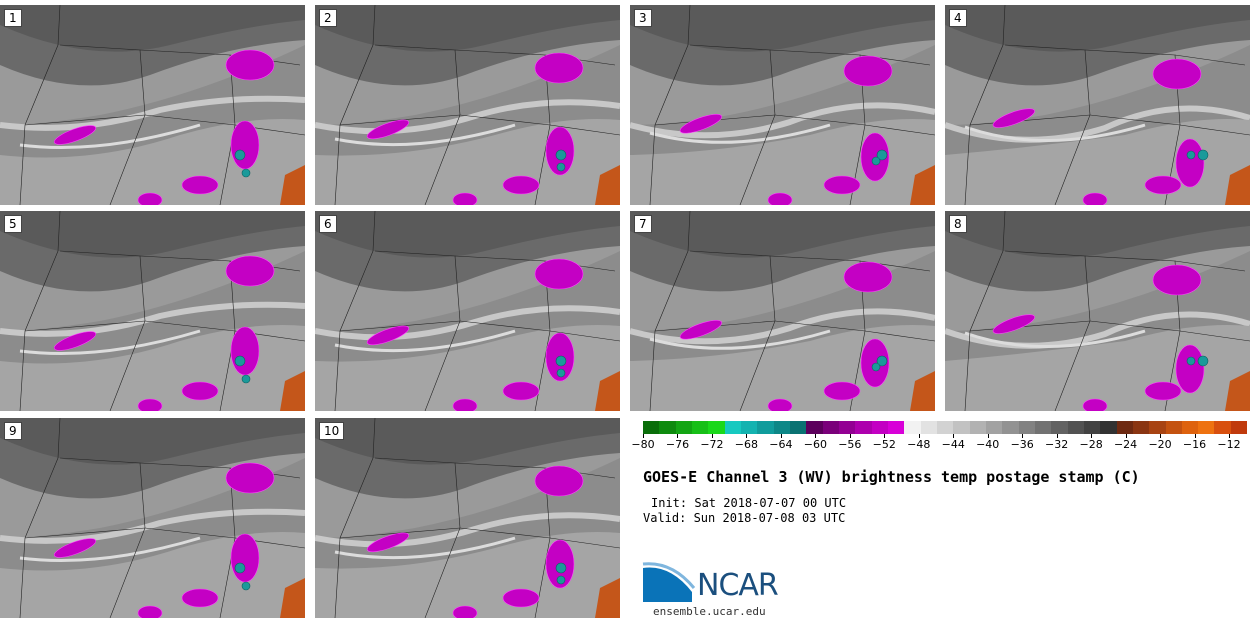 Image resolution: width=1260 pixels, height=619 pixels. I want to click on colorbar-tick-label: −28, so click(1091, 444).